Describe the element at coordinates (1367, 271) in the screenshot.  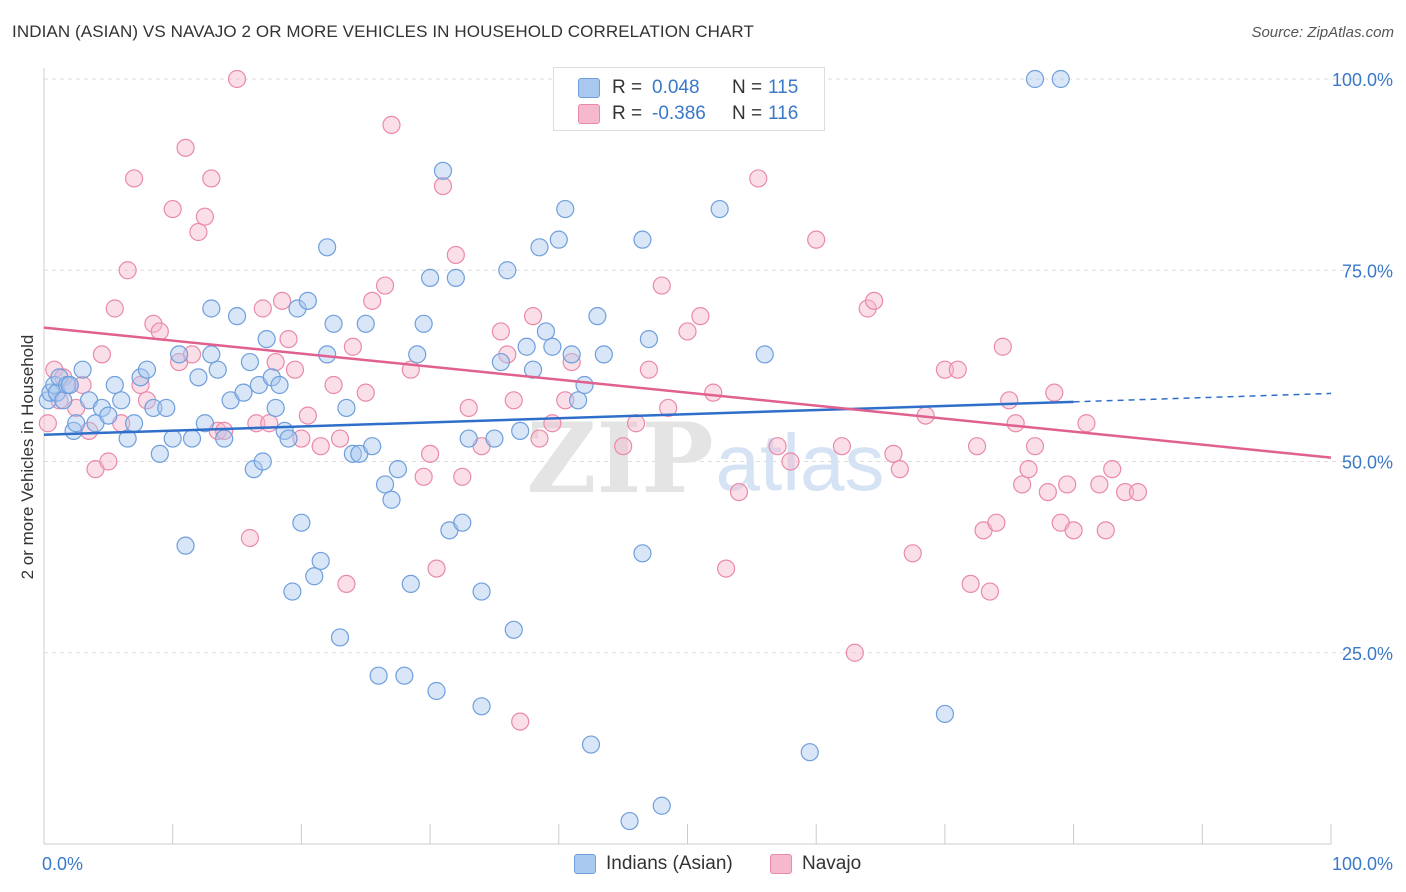
I see `y-tick-label: 75.0%` at that location.